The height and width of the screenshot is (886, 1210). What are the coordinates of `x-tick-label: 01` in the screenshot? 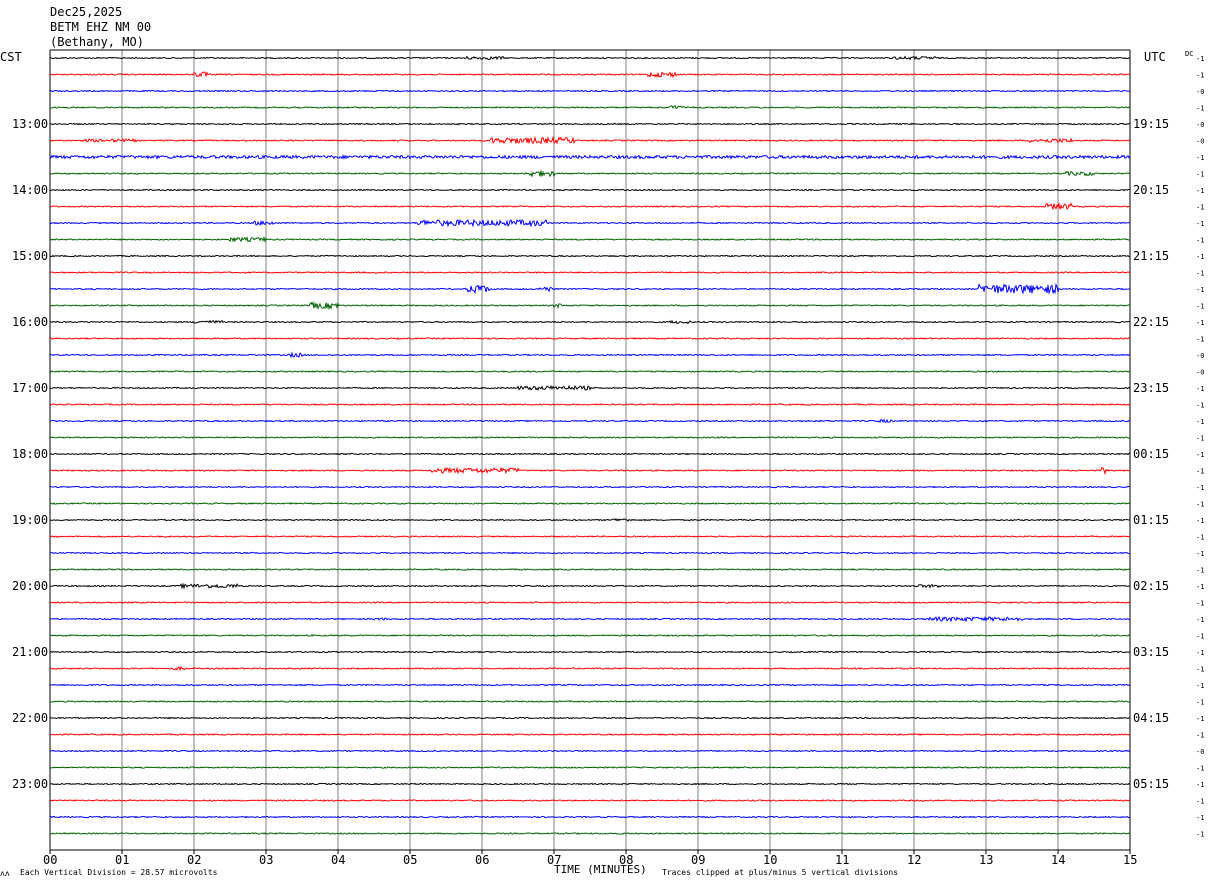 It's located at (122, 860).